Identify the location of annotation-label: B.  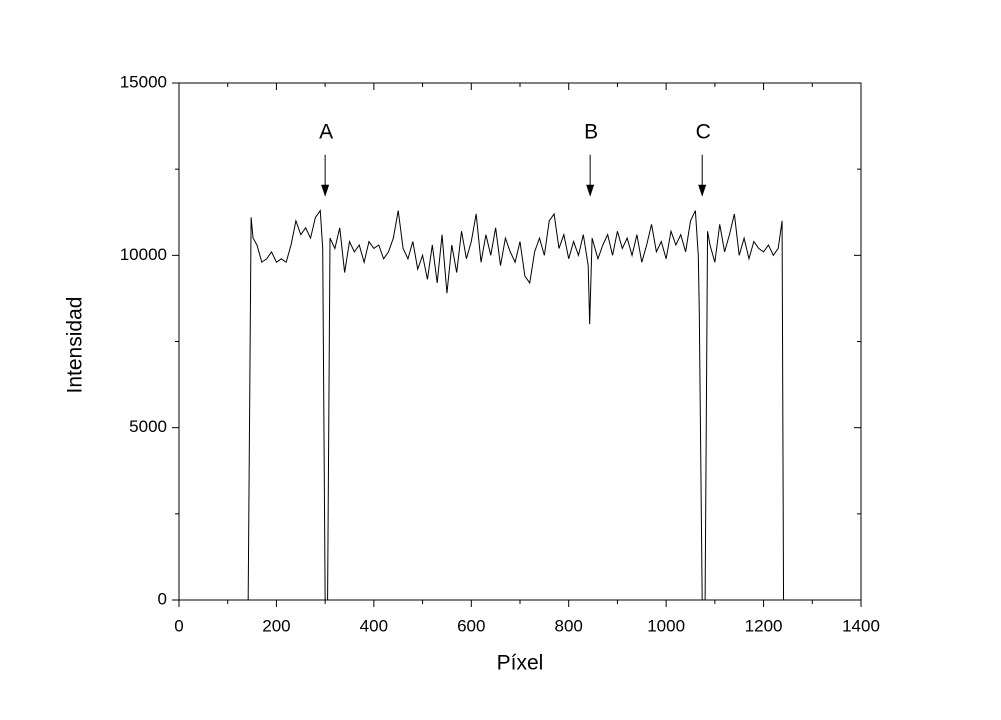
(591, 131).